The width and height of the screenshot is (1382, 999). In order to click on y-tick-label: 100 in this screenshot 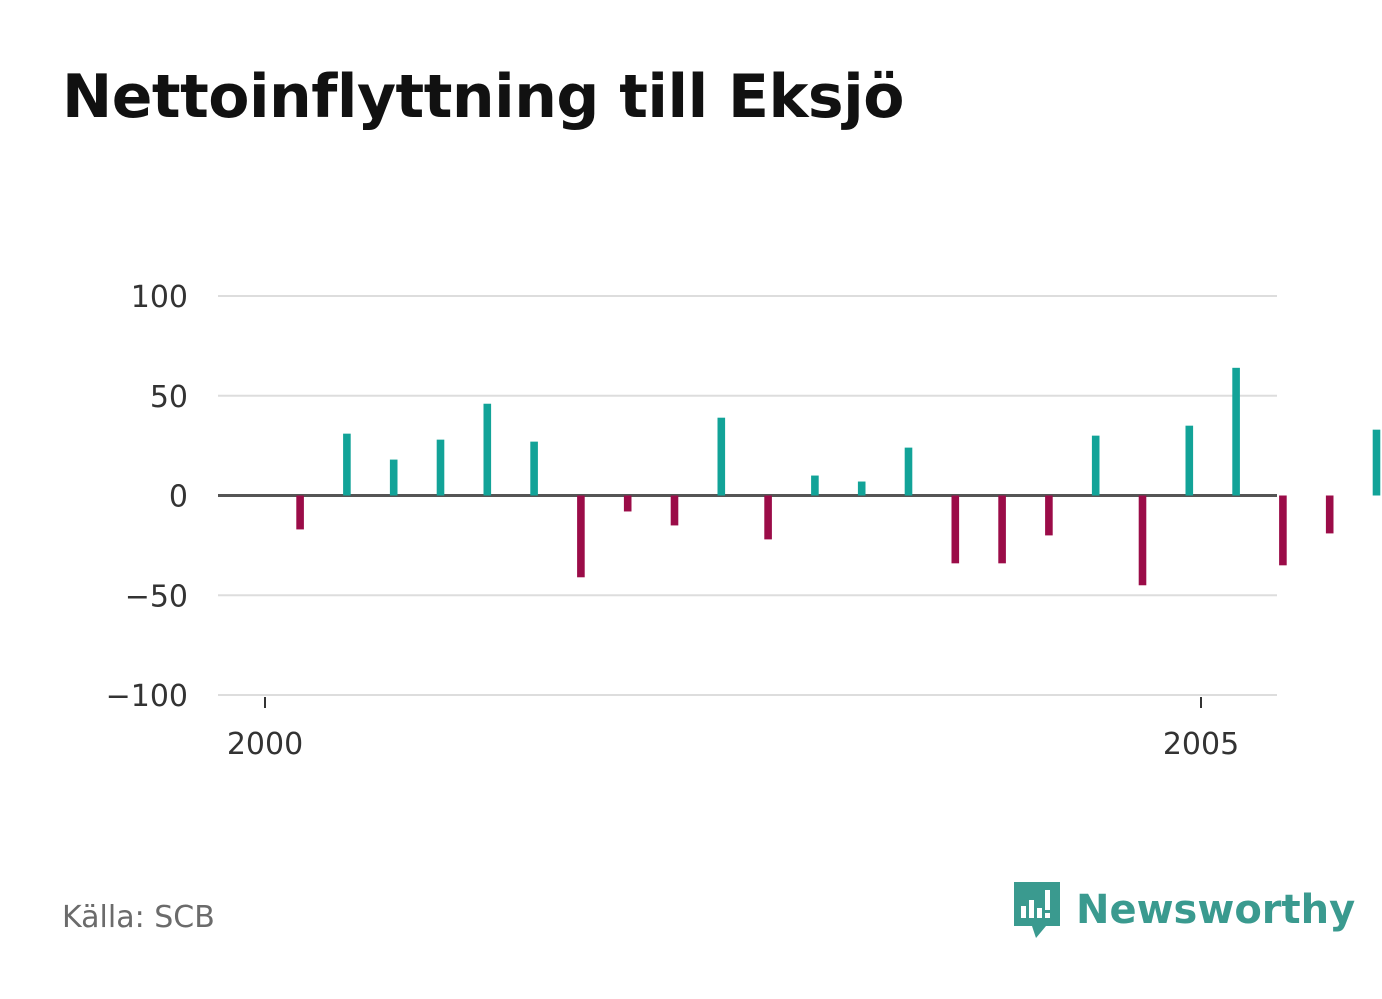, I will do `click(159, 297)`.